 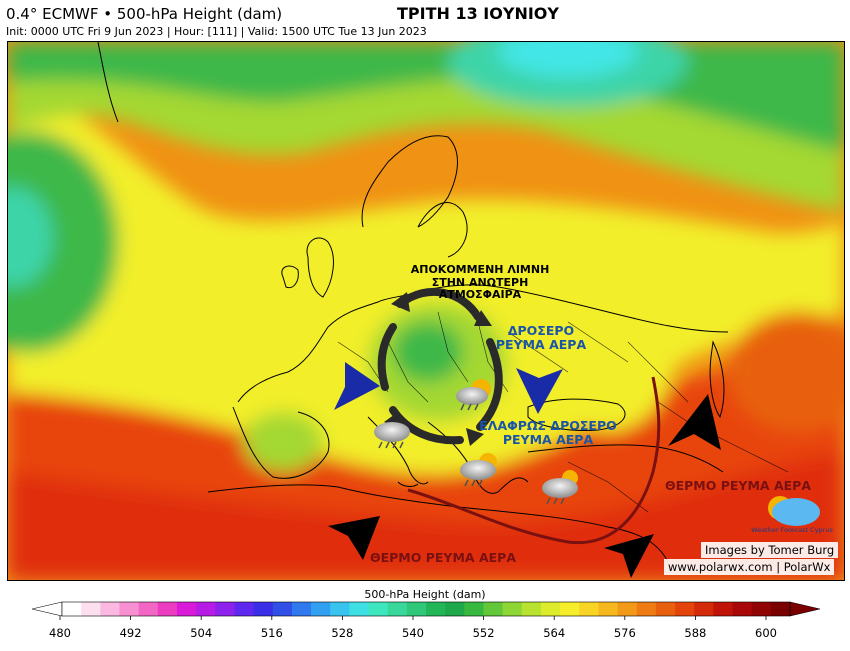 I want to click on coastline-iberia, so click(x=281, y=442).